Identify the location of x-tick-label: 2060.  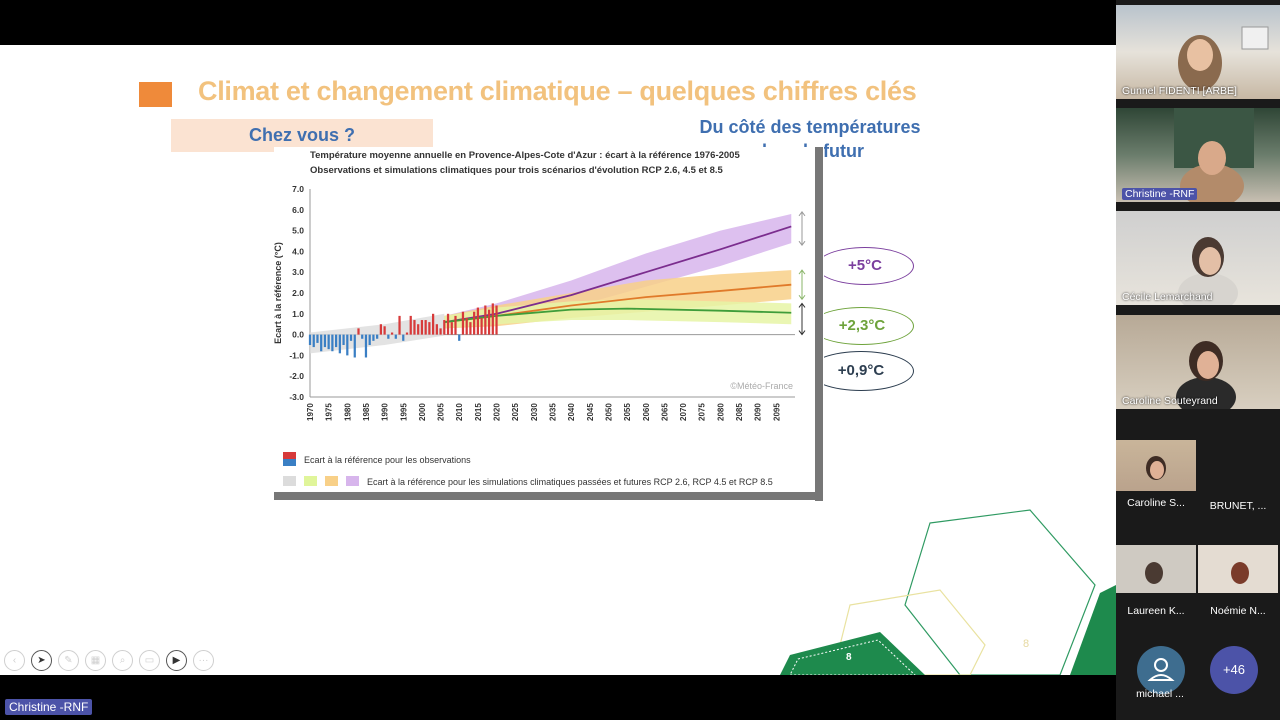
(646, 412).